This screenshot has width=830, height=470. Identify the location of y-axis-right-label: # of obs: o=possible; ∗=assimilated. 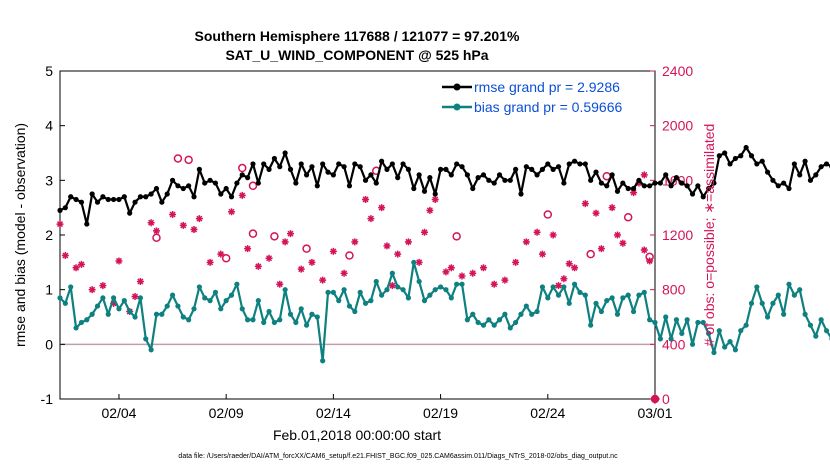
(709, 235).